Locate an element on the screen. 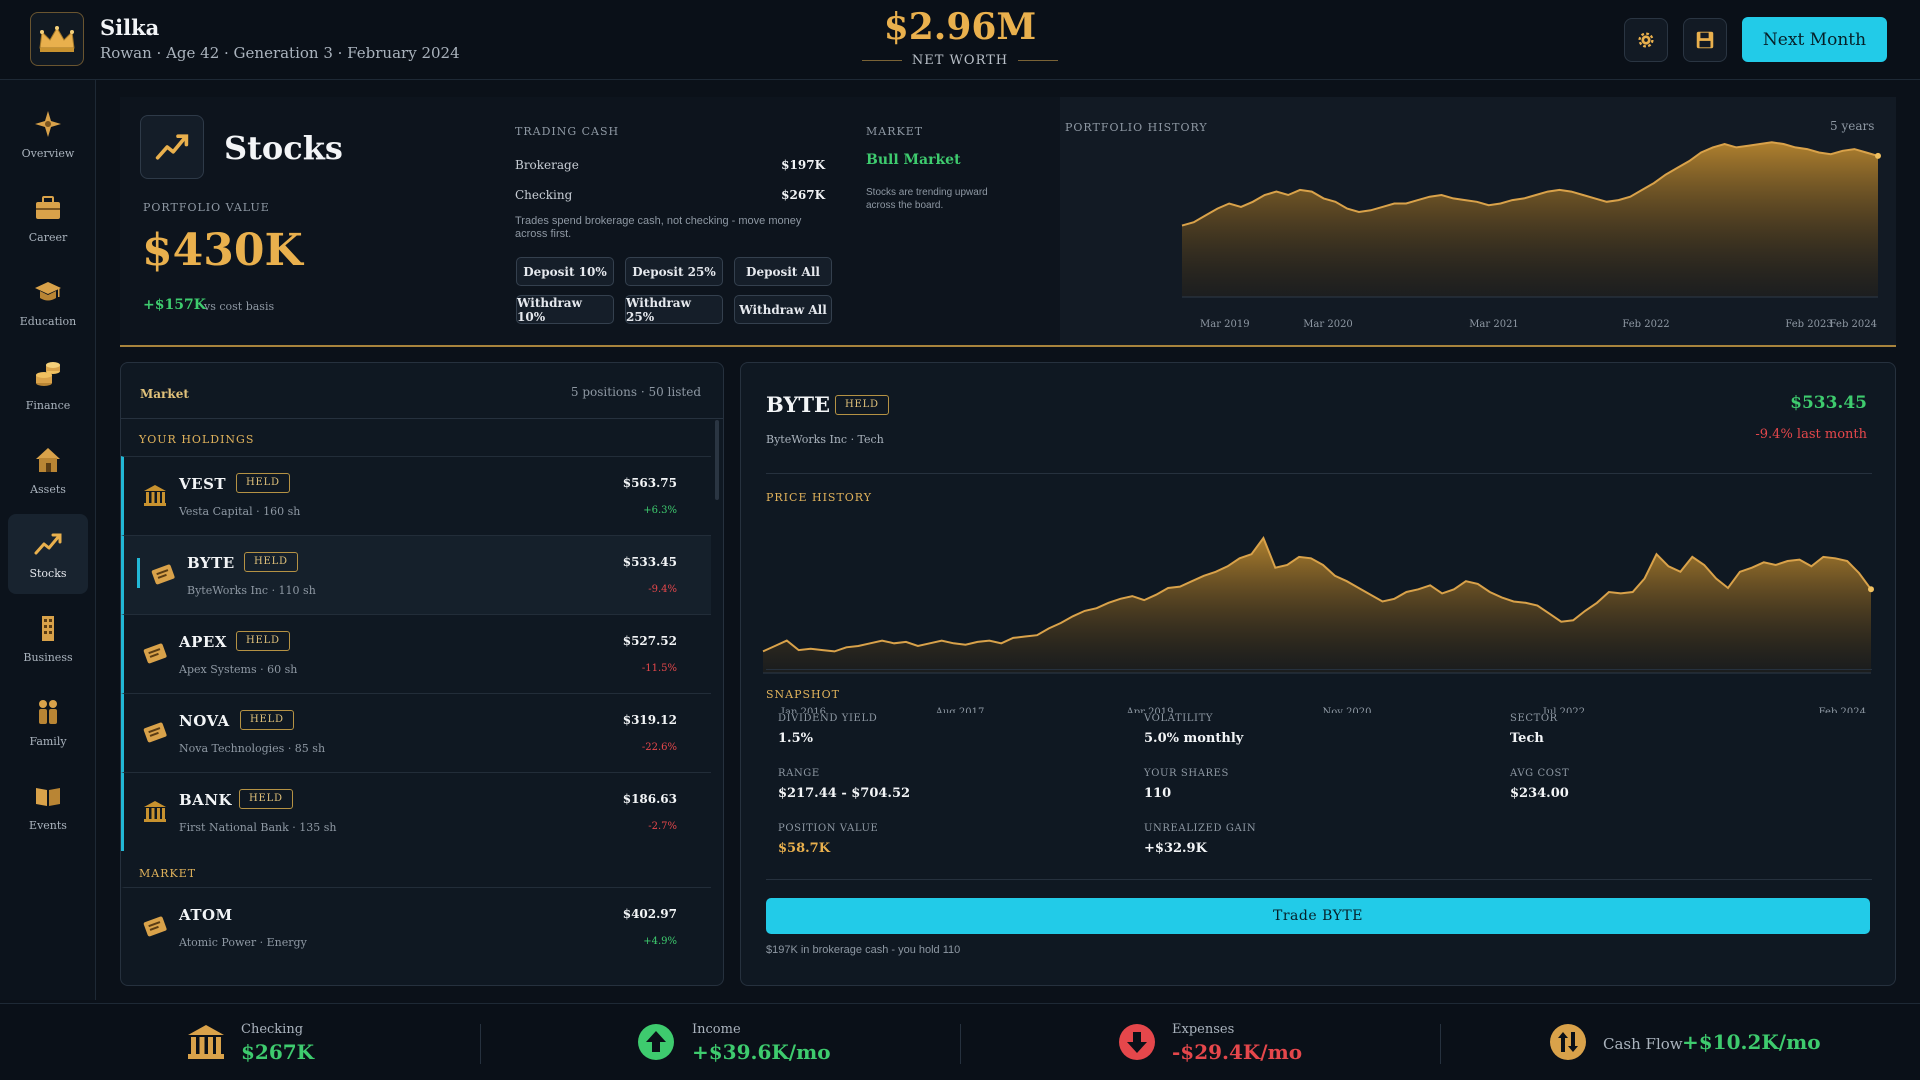 This screenshot has width=1920, height=1080. sidebar-item-label: Assets is located at coordinates (48, 489).